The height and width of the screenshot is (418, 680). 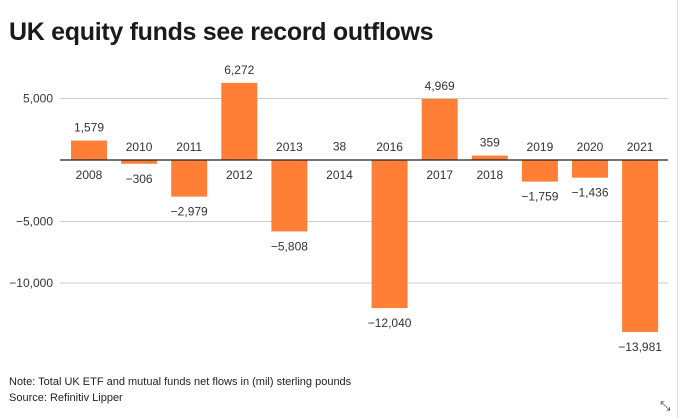 I want to click on bar-2021, so click(x=640, y=246).